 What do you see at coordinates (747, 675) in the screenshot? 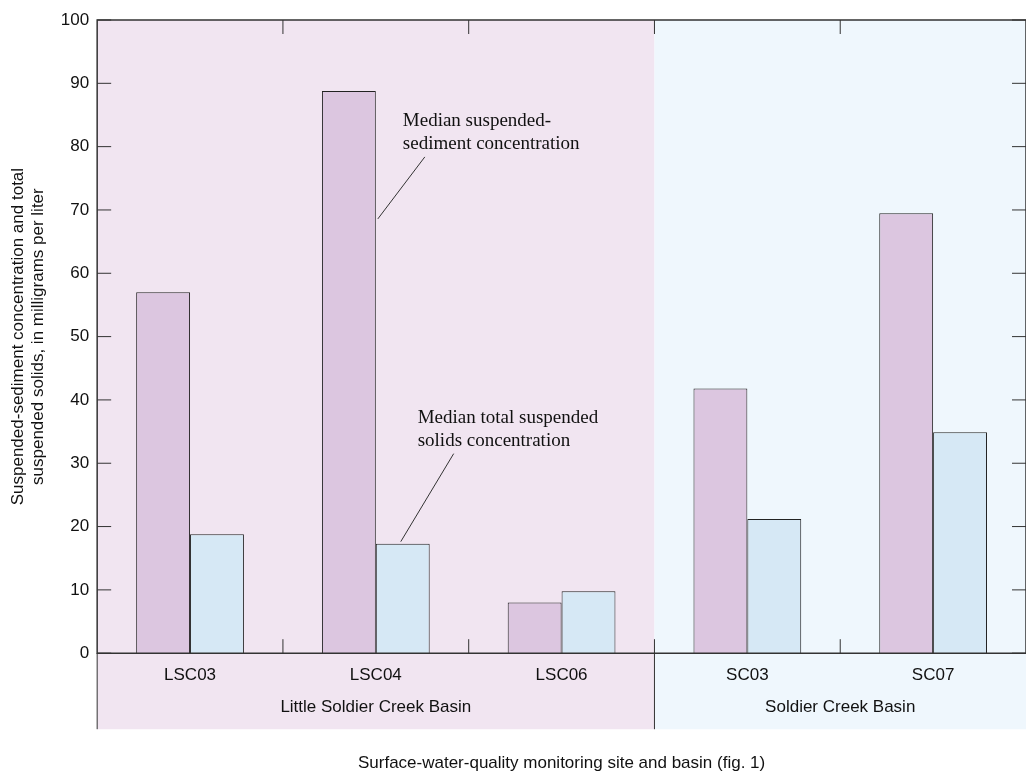
I see `x-tick-label: SC03` at bounding box center [747, 675].